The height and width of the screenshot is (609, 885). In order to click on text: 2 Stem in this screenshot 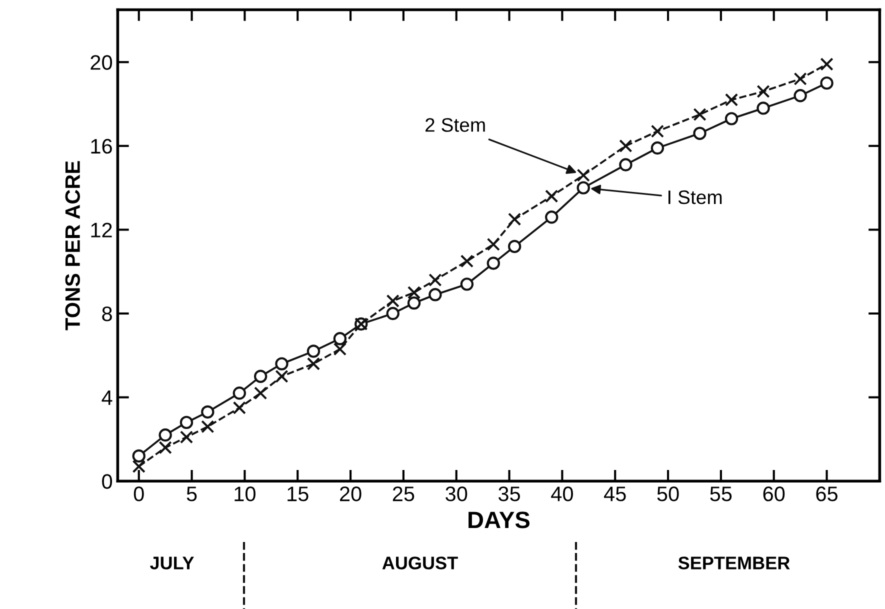, I will do `click(455, 125)`.